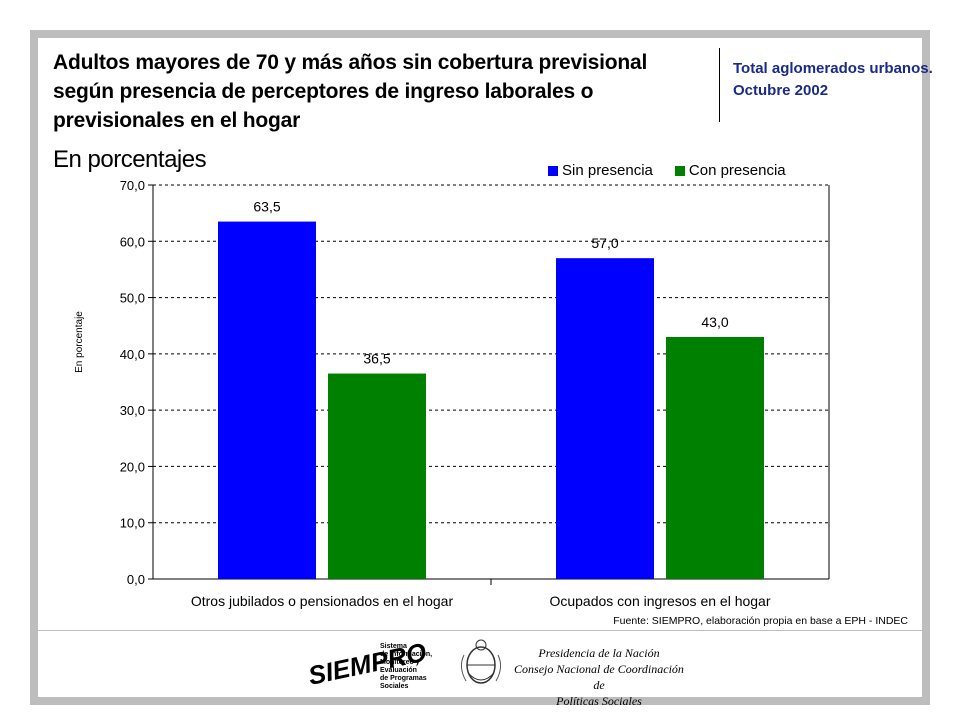 The height and width of the screenshot is (720, 960). Describe the element at coordinates (376, 359) in the screenshot. I see `data-label: 36,5` at that location.